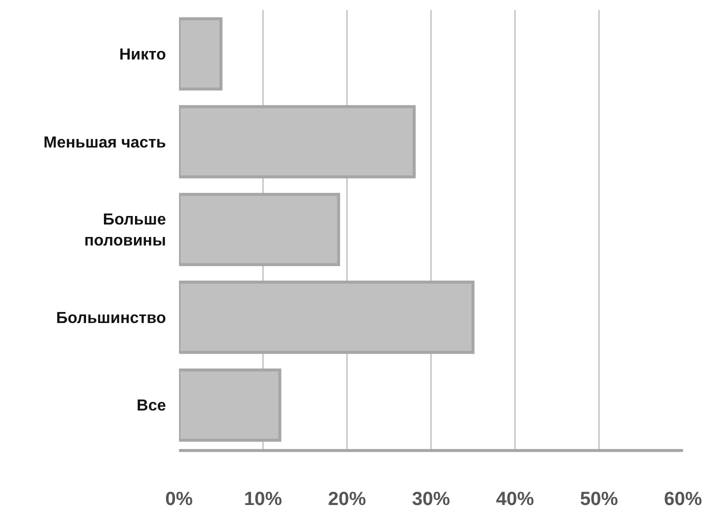  What do you see at coordinates (105, 143) in the screenshot?
I see `y-tick-label: Меньшая часть` at bounding box center [105, 143].